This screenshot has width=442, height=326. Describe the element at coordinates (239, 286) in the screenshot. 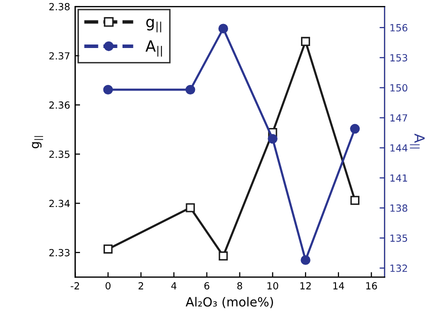

I see `x-tick-label: 8` at that location.